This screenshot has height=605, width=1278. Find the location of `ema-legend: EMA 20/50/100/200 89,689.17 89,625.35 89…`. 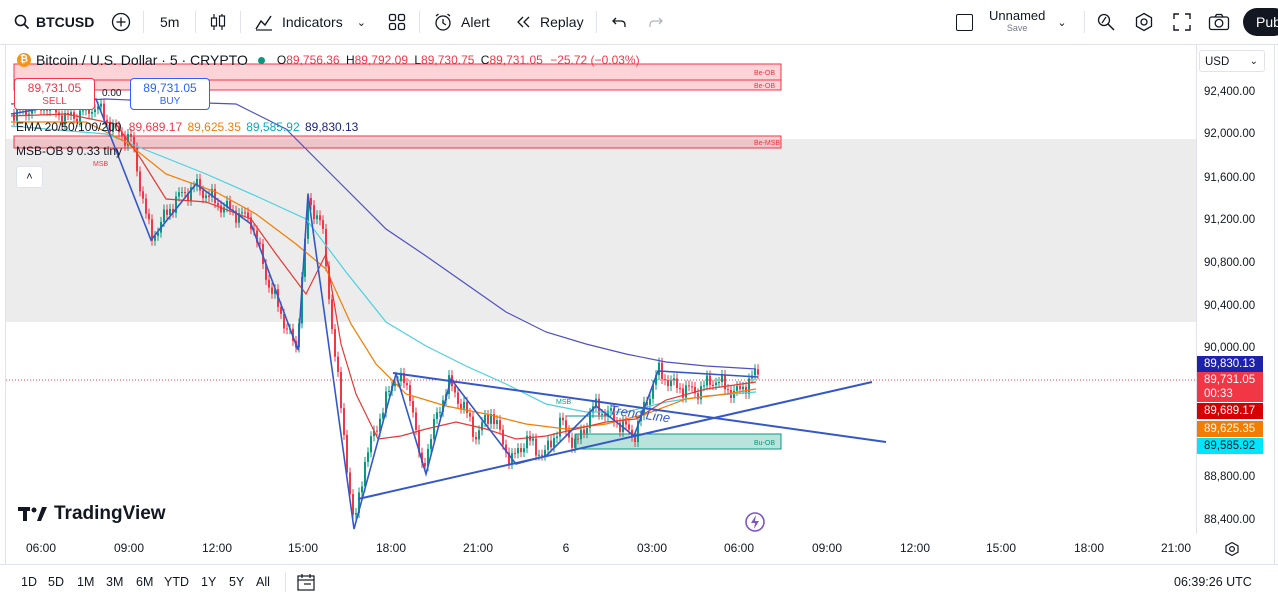

ema-legend: EMA 20/50/100/200 89,689.17 89,625.35 89… is located at coordinates (187, 127).